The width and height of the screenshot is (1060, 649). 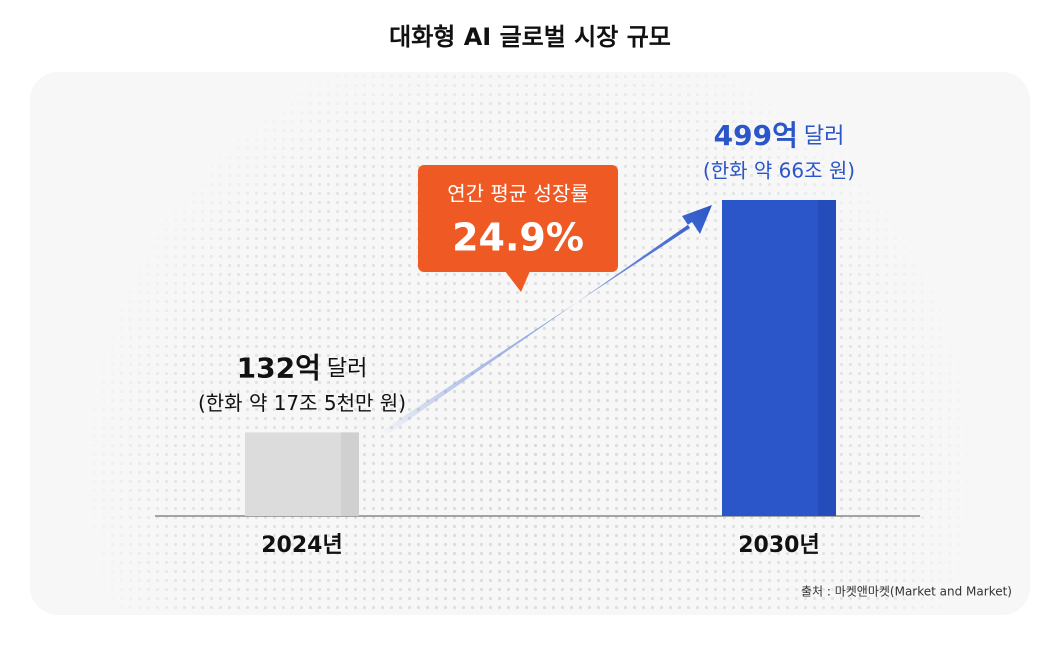 What do you see at coordinates (906, 592) in the screenshot?
I see `source: 출처 : 마켓앤마켓(Market and Market)` at bounding box center [906, 592].